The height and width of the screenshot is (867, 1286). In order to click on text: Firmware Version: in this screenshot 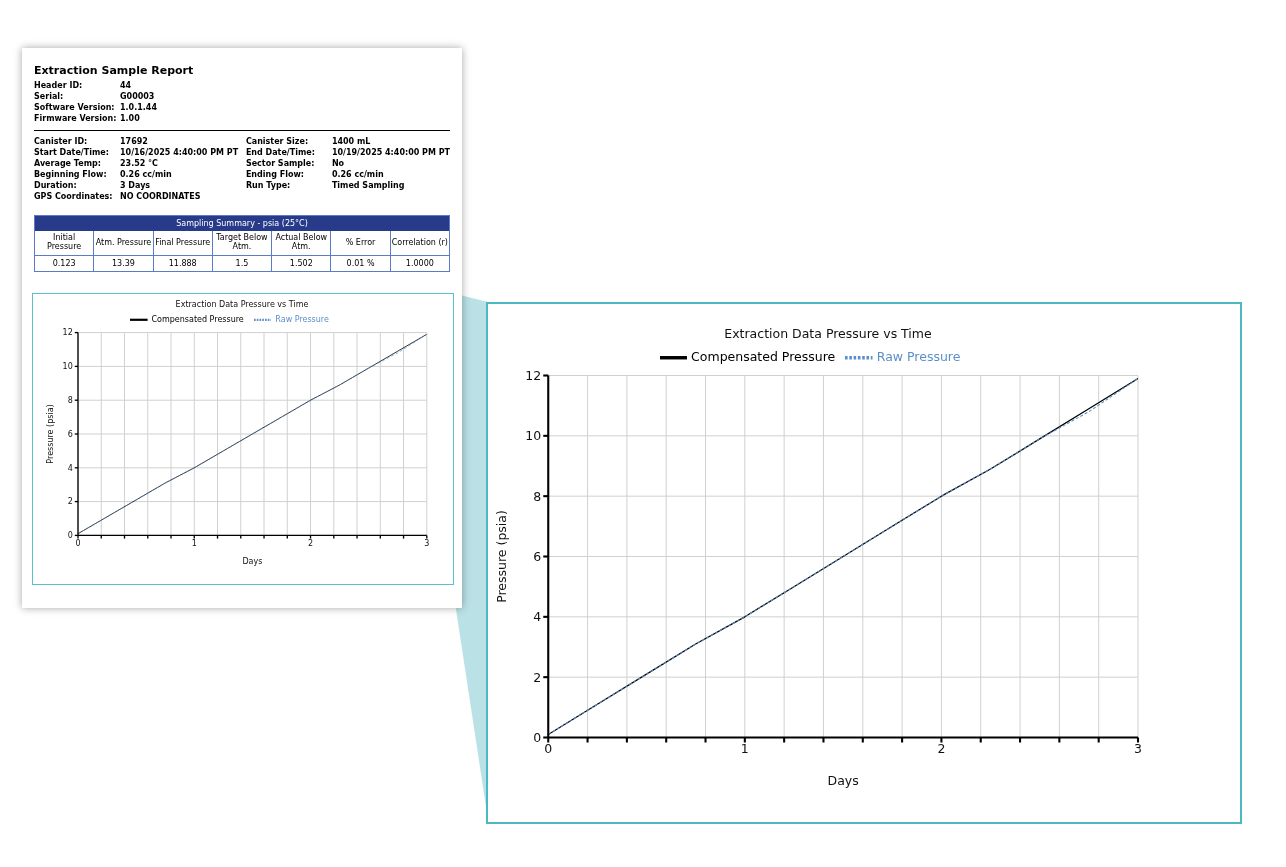, I will do `click(76, 119)`.